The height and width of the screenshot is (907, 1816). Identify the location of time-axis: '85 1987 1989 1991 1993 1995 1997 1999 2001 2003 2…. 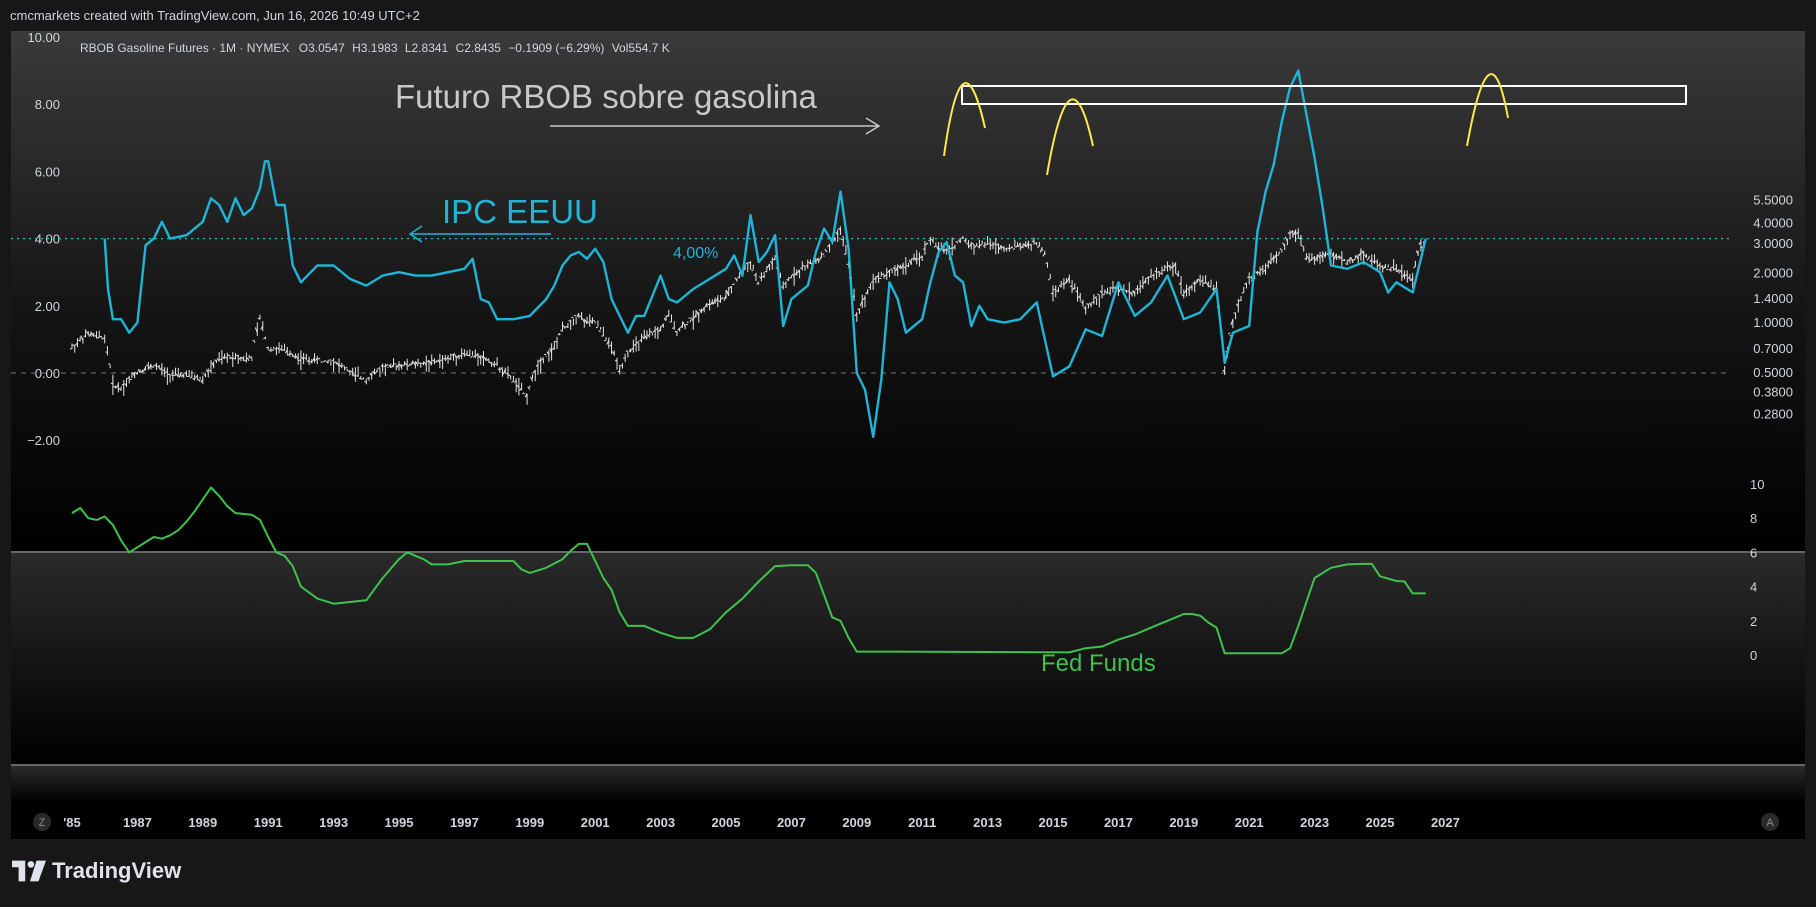
(761, 822).